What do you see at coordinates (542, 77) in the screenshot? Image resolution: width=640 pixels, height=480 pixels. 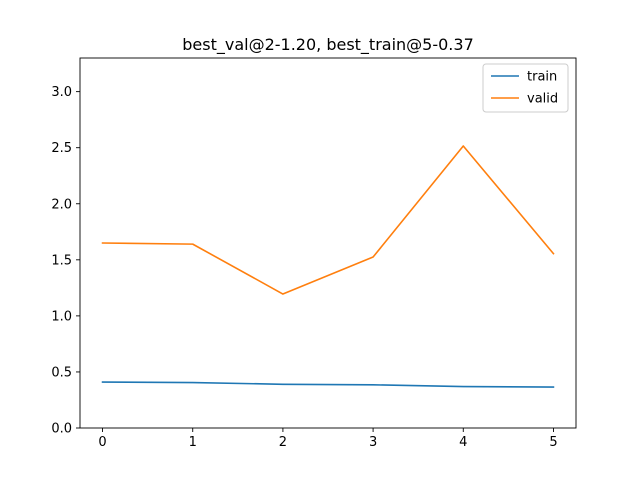 I see `legend-label-train: train` at bounding box center [542, 77].